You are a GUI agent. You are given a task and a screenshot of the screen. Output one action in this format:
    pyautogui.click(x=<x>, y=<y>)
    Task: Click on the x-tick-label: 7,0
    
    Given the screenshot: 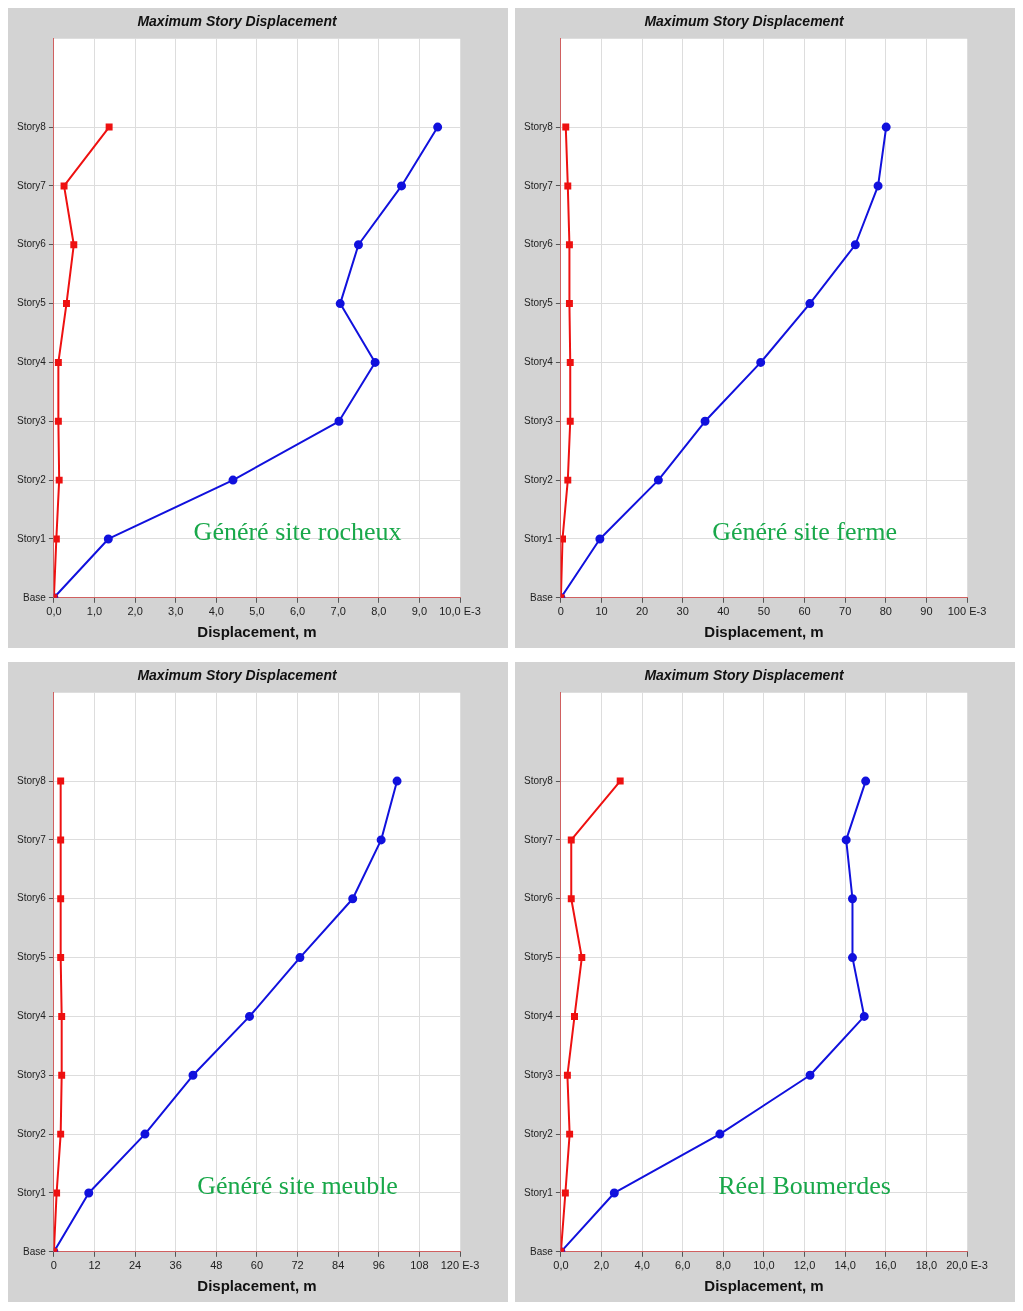 What is the action you would take?
    pyautogui.click(x=338, y=611)
    